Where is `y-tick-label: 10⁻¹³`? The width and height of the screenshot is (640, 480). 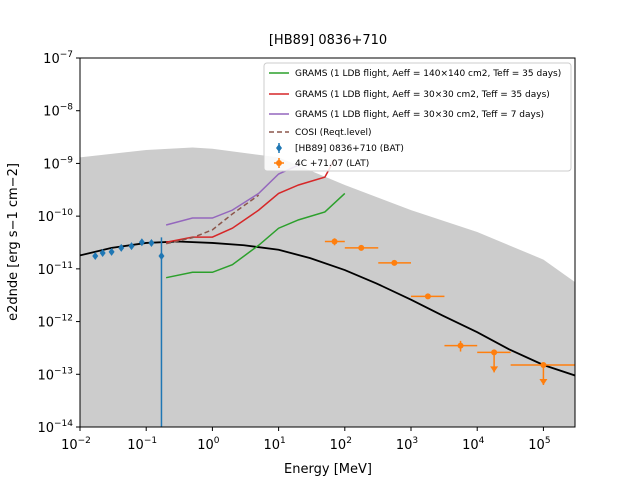 y-tick-label: 10⁻¹³ is located at coordinates (55, 374).